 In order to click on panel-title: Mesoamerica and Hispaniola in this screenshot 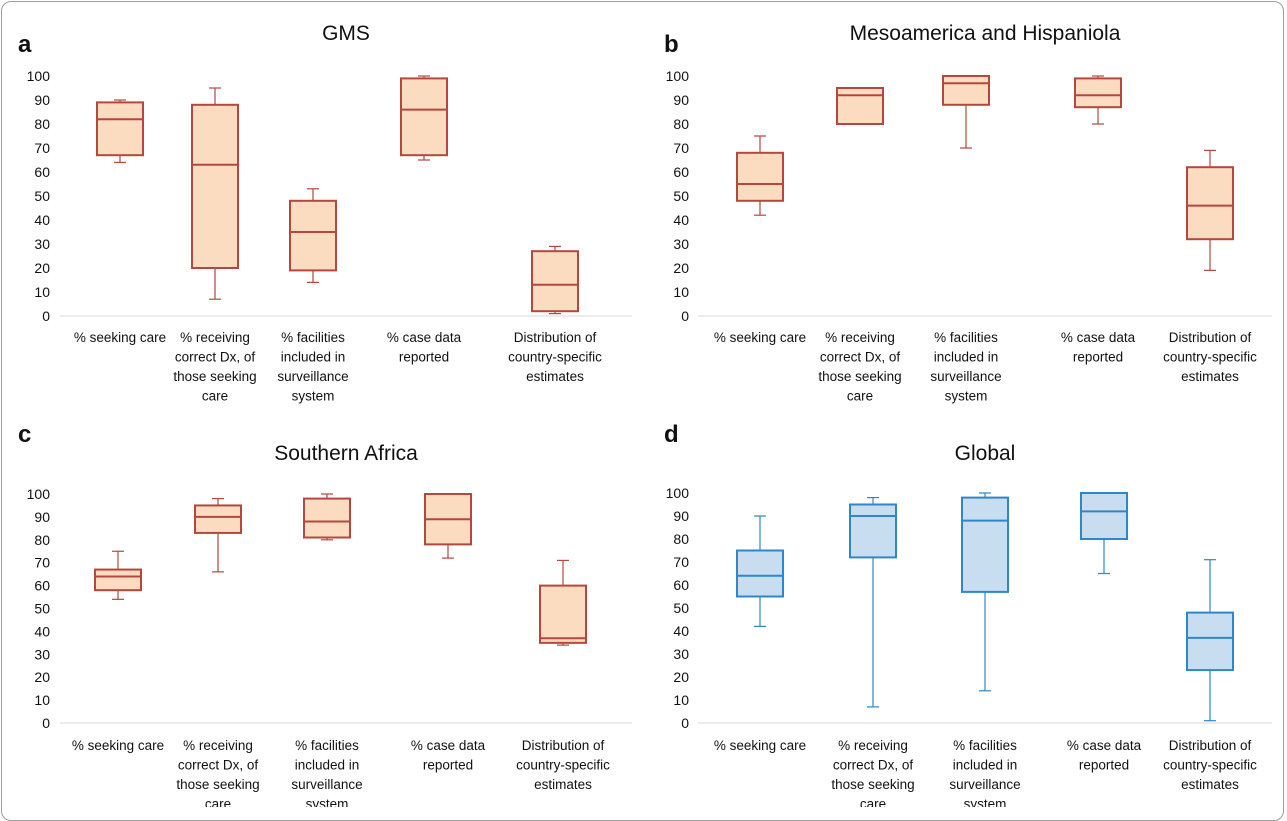, I will do `click(985, 33)`.